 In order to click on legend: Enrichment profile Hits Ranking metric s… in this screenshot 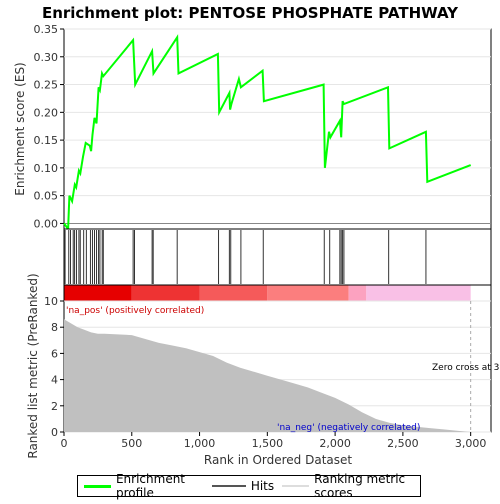, I will do `click(249, 486)`.